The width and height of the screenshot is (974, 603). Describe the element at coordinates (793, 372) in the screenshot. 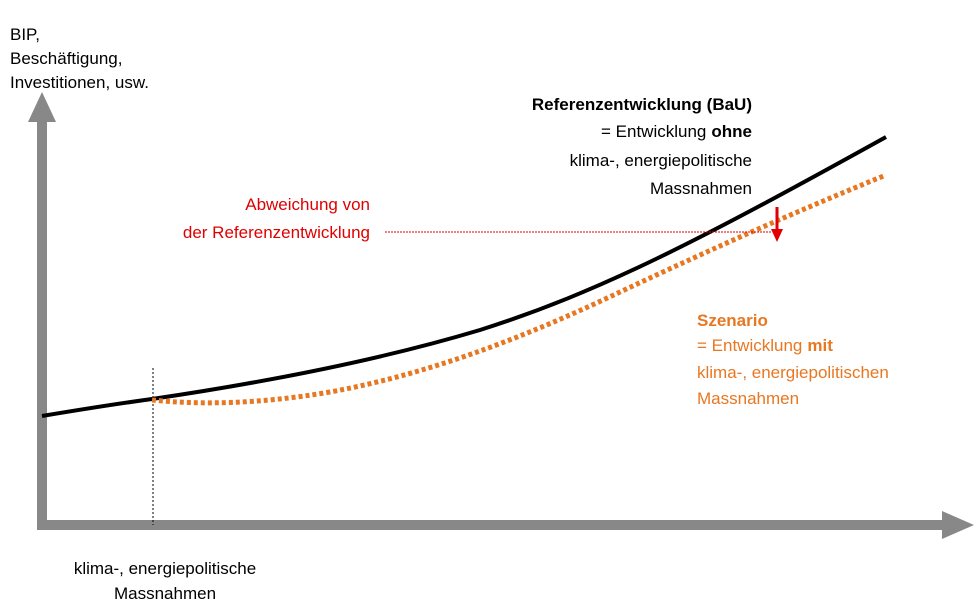

I see `scenario-text: klima-, energiepolitischen` at that location.